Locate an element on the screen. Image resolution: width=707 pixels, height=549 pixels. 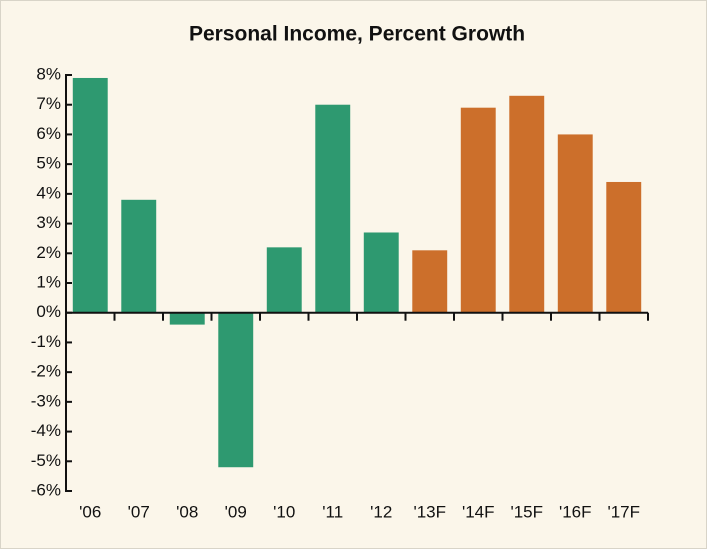
x-tick-label: '16F is located at coordinates (575, 511).